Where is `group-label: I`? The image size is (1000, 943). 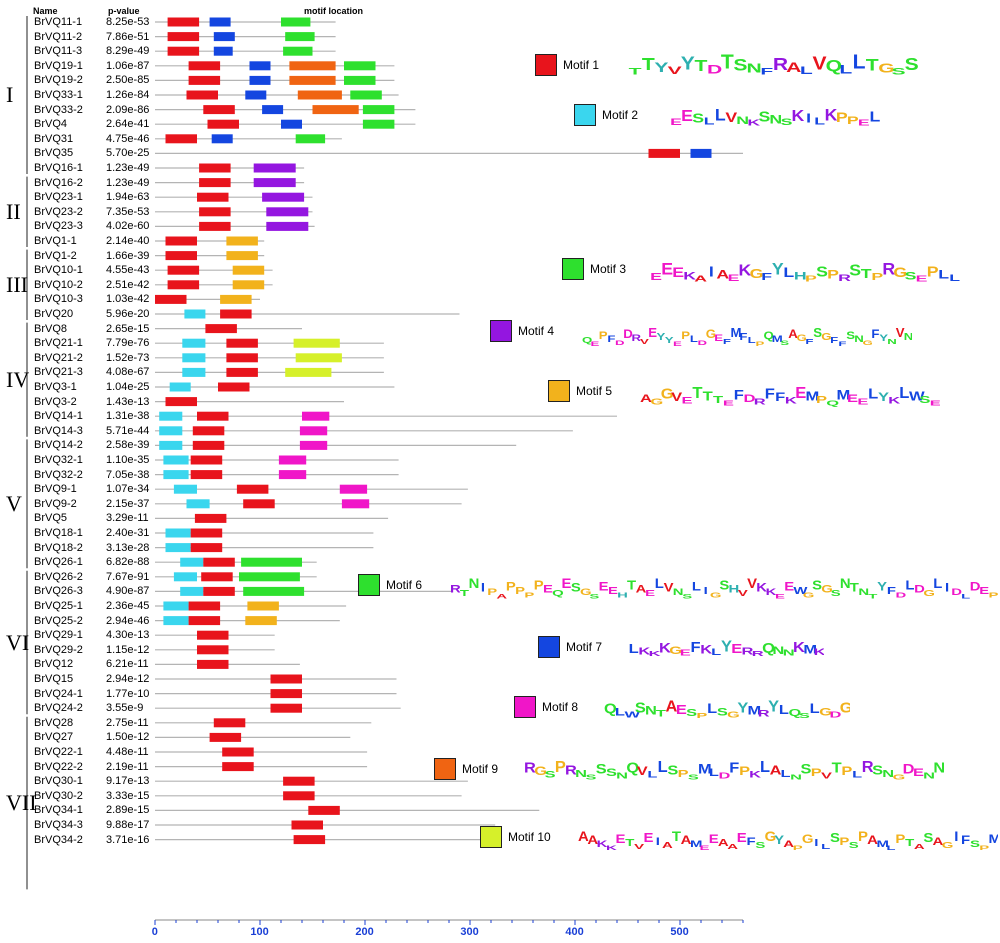
group-label: I is located at coordinates (10, 94).